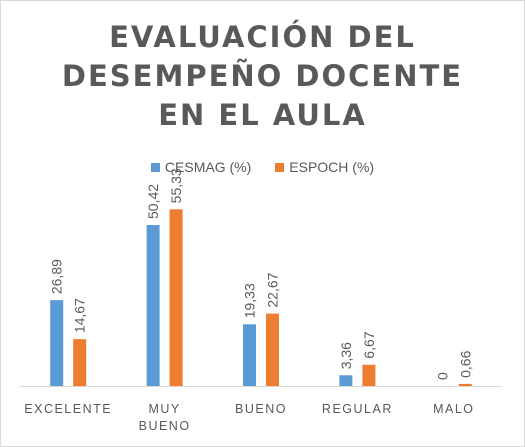  I want to click on chart-title-line-1: EVALUACIÓN DEL, so click(262, 37).